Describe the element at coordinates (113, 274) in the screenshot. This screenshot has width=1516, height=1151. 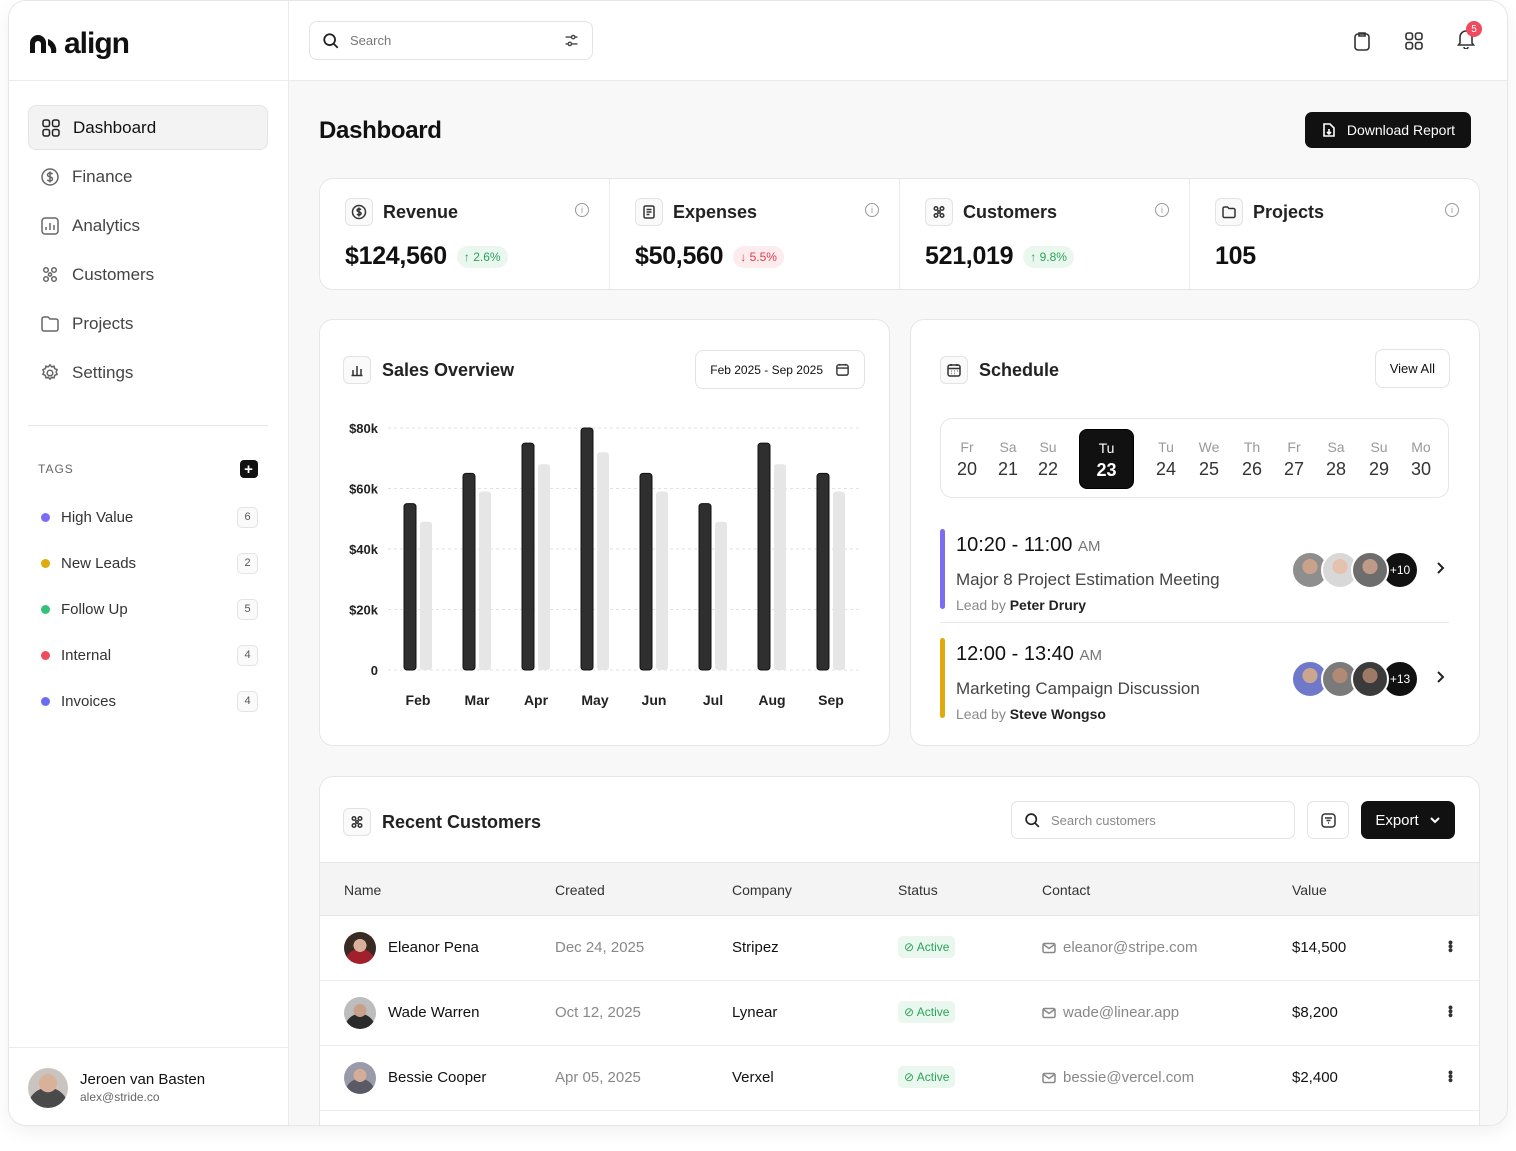
I see `sidebar-item-label: Customers` at that location.